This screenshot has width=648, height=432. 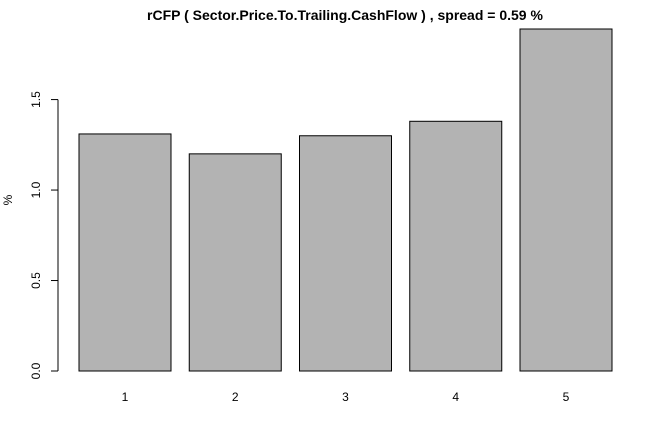 What do you see at coordinates (8, 199) in the screenshot?
I see `y-axis-label: %` at bounding box center [8, 199].